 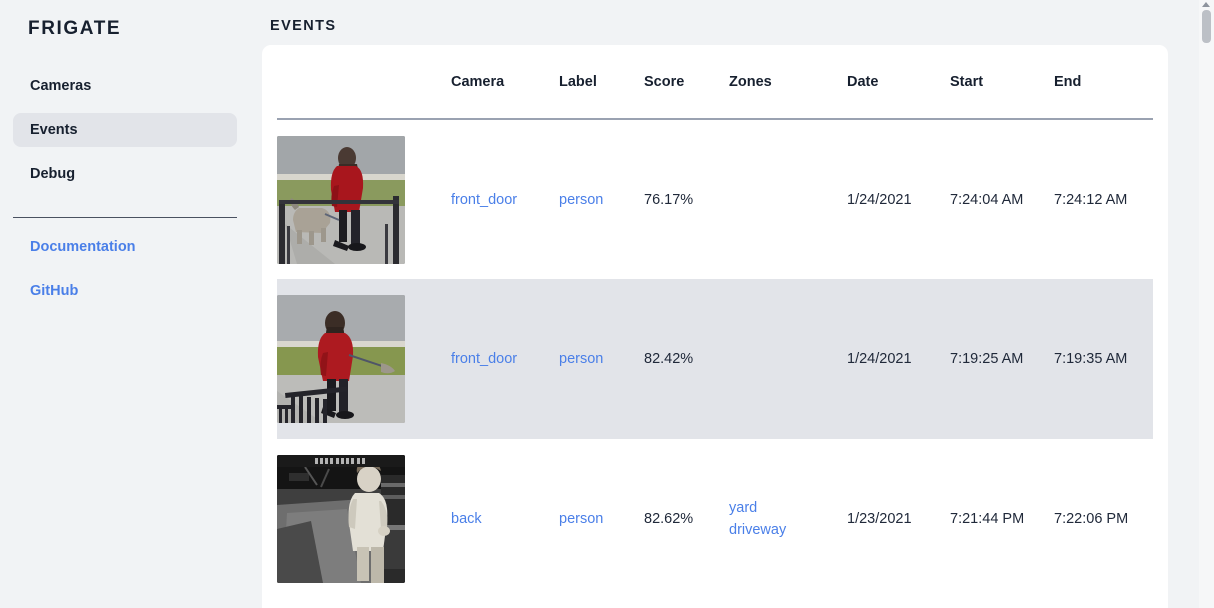 What do you see at coordinates (686, 82) in the screenshot?
I see `column-header-score: Score` at bounding box center [686, 82].